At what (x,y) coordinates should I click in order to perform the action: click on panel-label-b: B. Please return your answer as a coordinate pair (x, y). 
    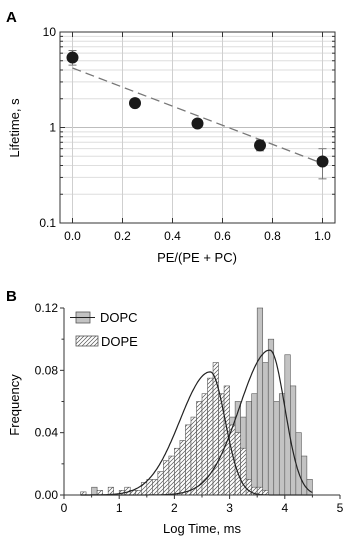
    Looking at the image, I should click on (11, 296).